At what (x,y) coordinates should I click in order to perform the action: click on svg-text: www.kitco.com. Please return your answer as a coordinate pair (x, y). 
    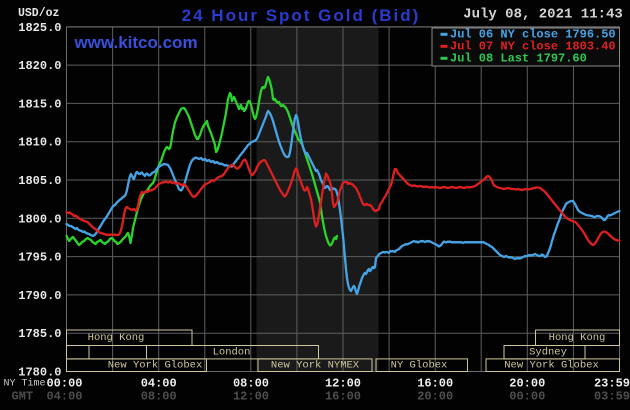
    Looking at the image, I should click on (135, 42).